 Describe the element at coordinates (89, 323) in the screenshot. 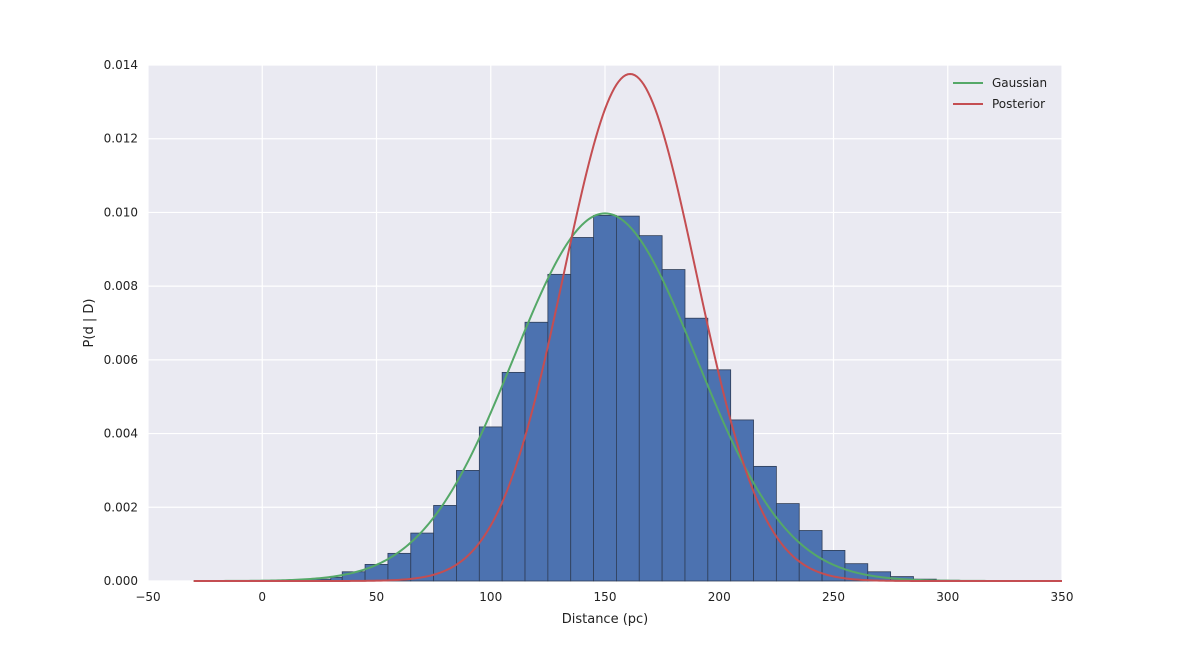

I see `y-axis-label: P(d | D)` at that location.